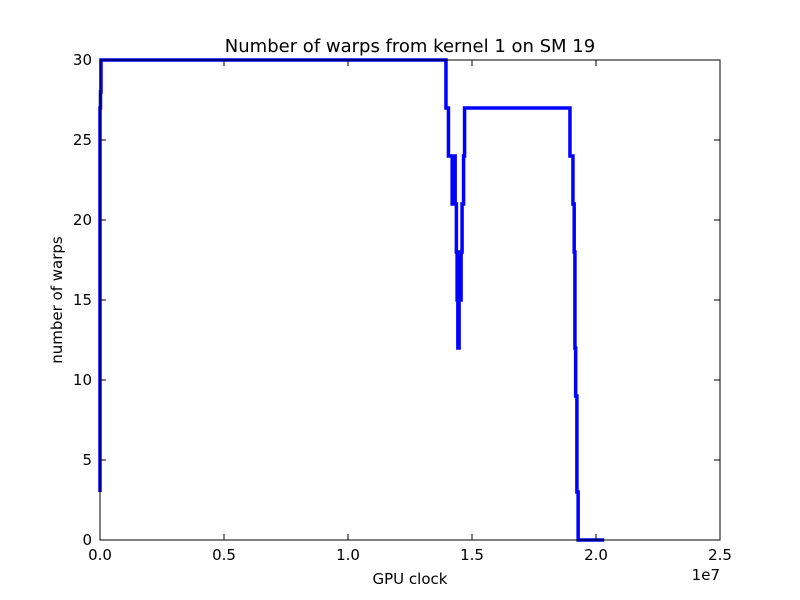 This screenshot has width=800, height=600. Describe the element at coordinates (57, 300) in the screenshot. I see `y-axis-label: number of warps` at that location.